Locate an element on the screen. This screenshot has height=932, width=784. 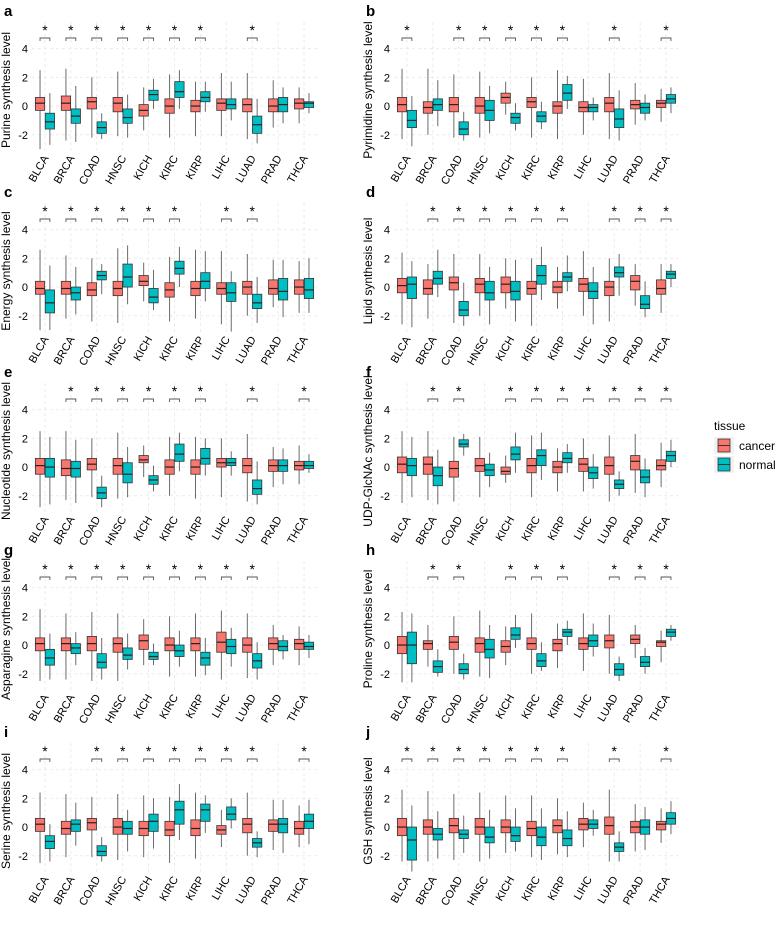
x-tick-label: KIRP is located at coordinates (195, 349).